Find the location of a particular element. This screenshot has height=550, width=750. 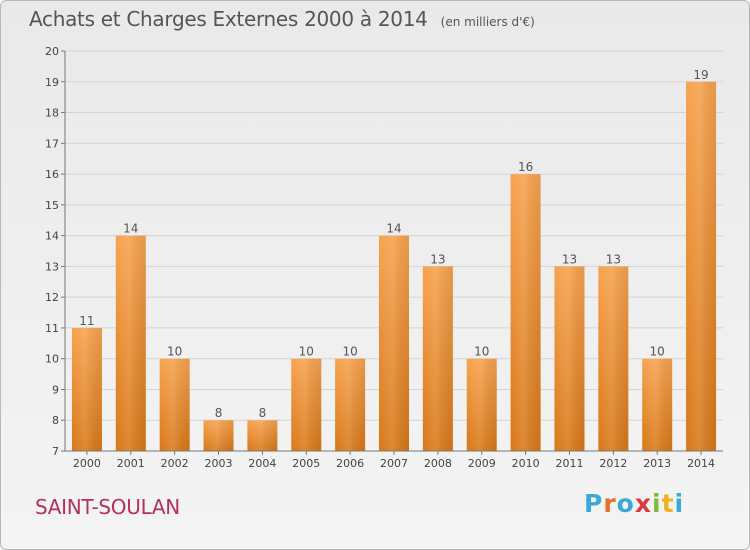

x-tick-label: 2004 is located at coordinates (262, 463).